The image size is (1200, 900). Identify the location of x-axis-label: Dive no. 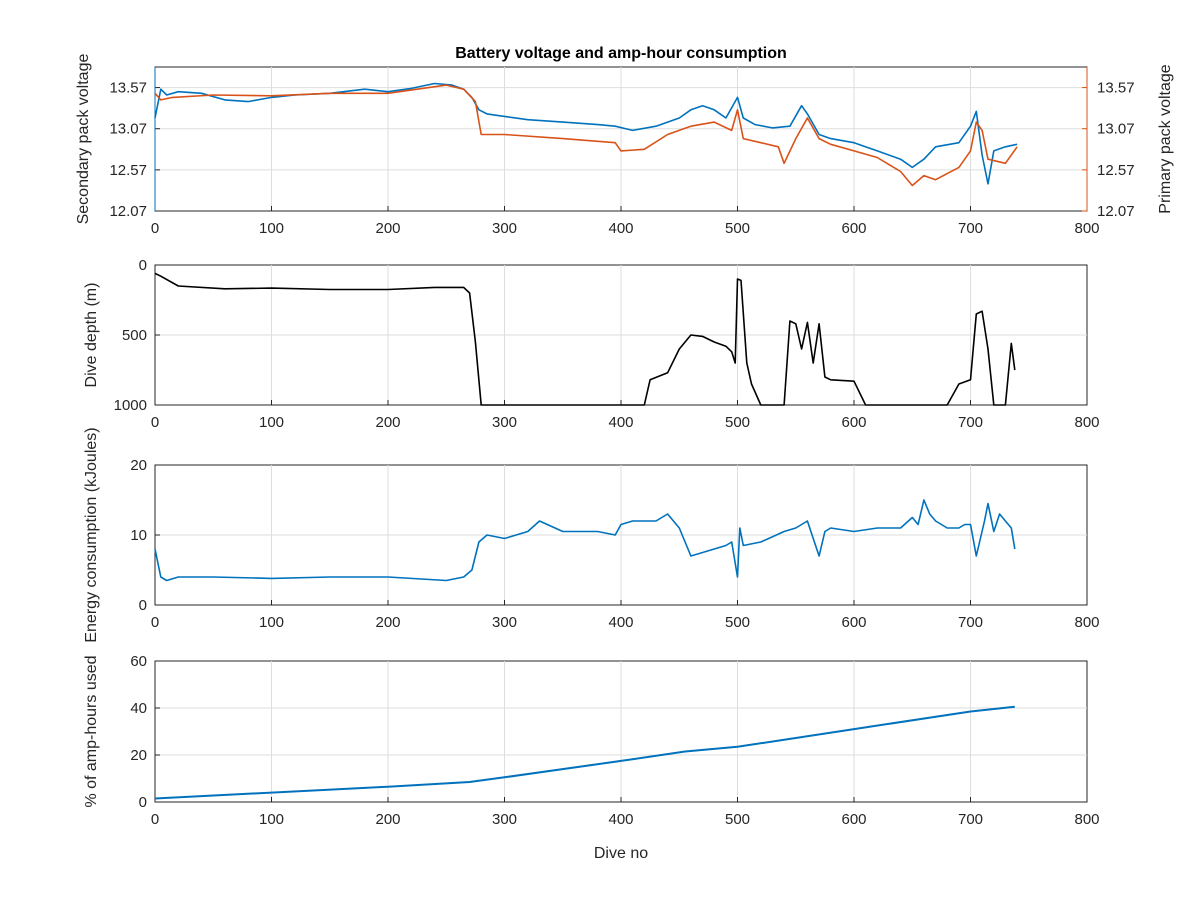
(621, 853).